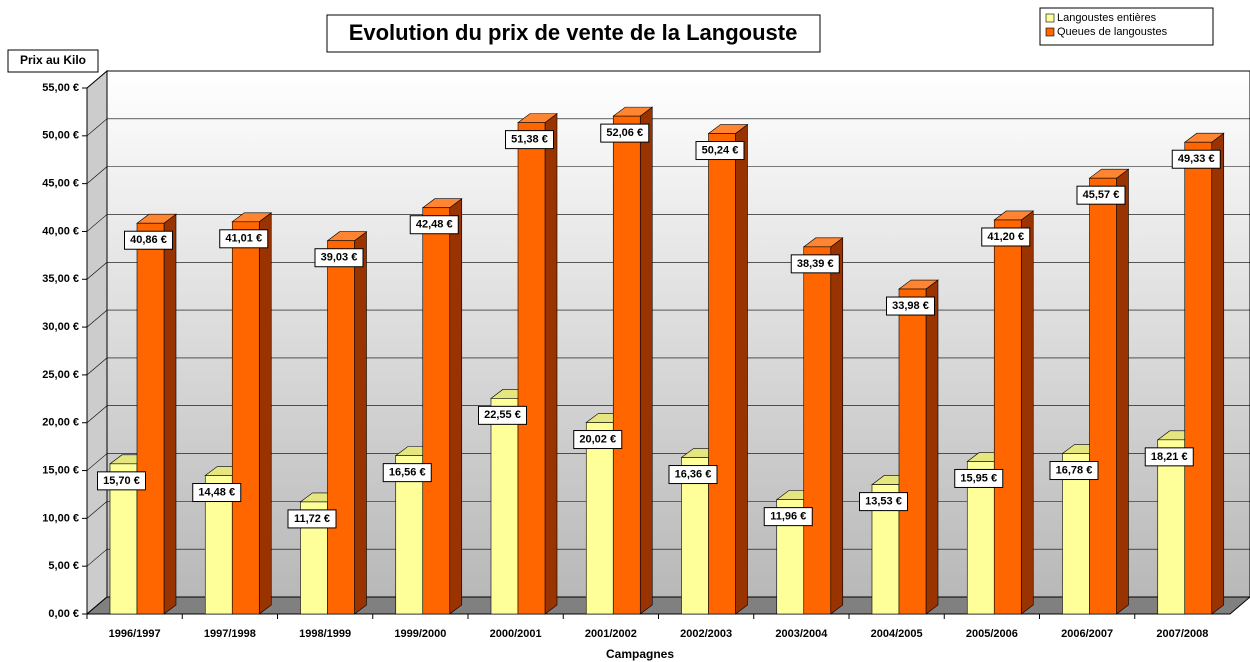  I want to click on x-tick-label: 2000/2001, so click(516, 634).